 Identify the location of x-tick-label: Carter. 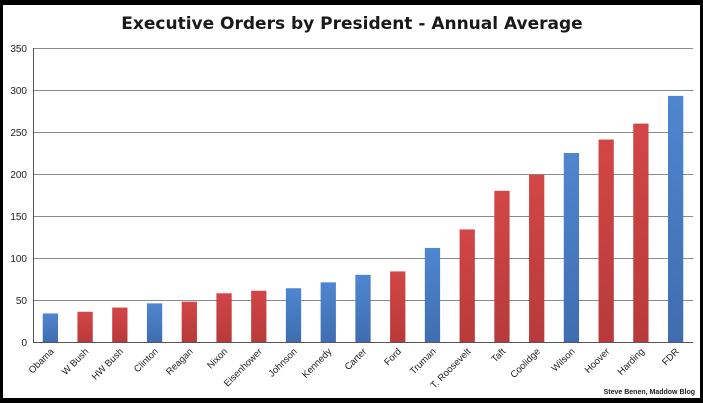
(356, 359).